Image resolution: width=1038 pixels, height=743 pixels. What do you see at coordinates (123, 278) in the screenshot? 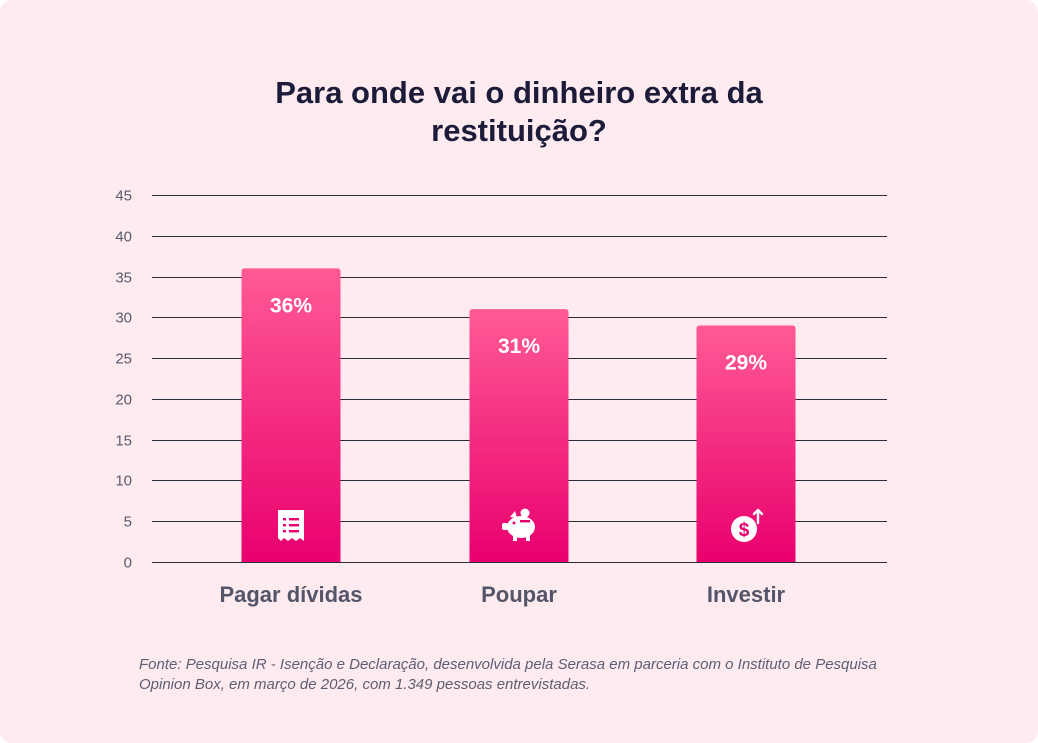
I see `y-tick-label: 35` at bounding box center [123, 278].